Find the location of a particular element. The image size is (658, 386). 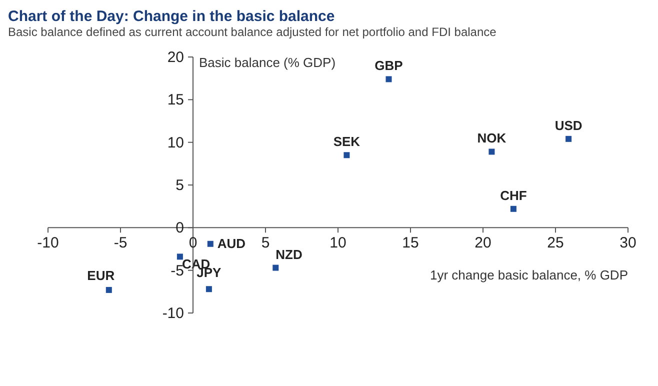

x-tick-label: 25 is located at coordinates (555, 243).